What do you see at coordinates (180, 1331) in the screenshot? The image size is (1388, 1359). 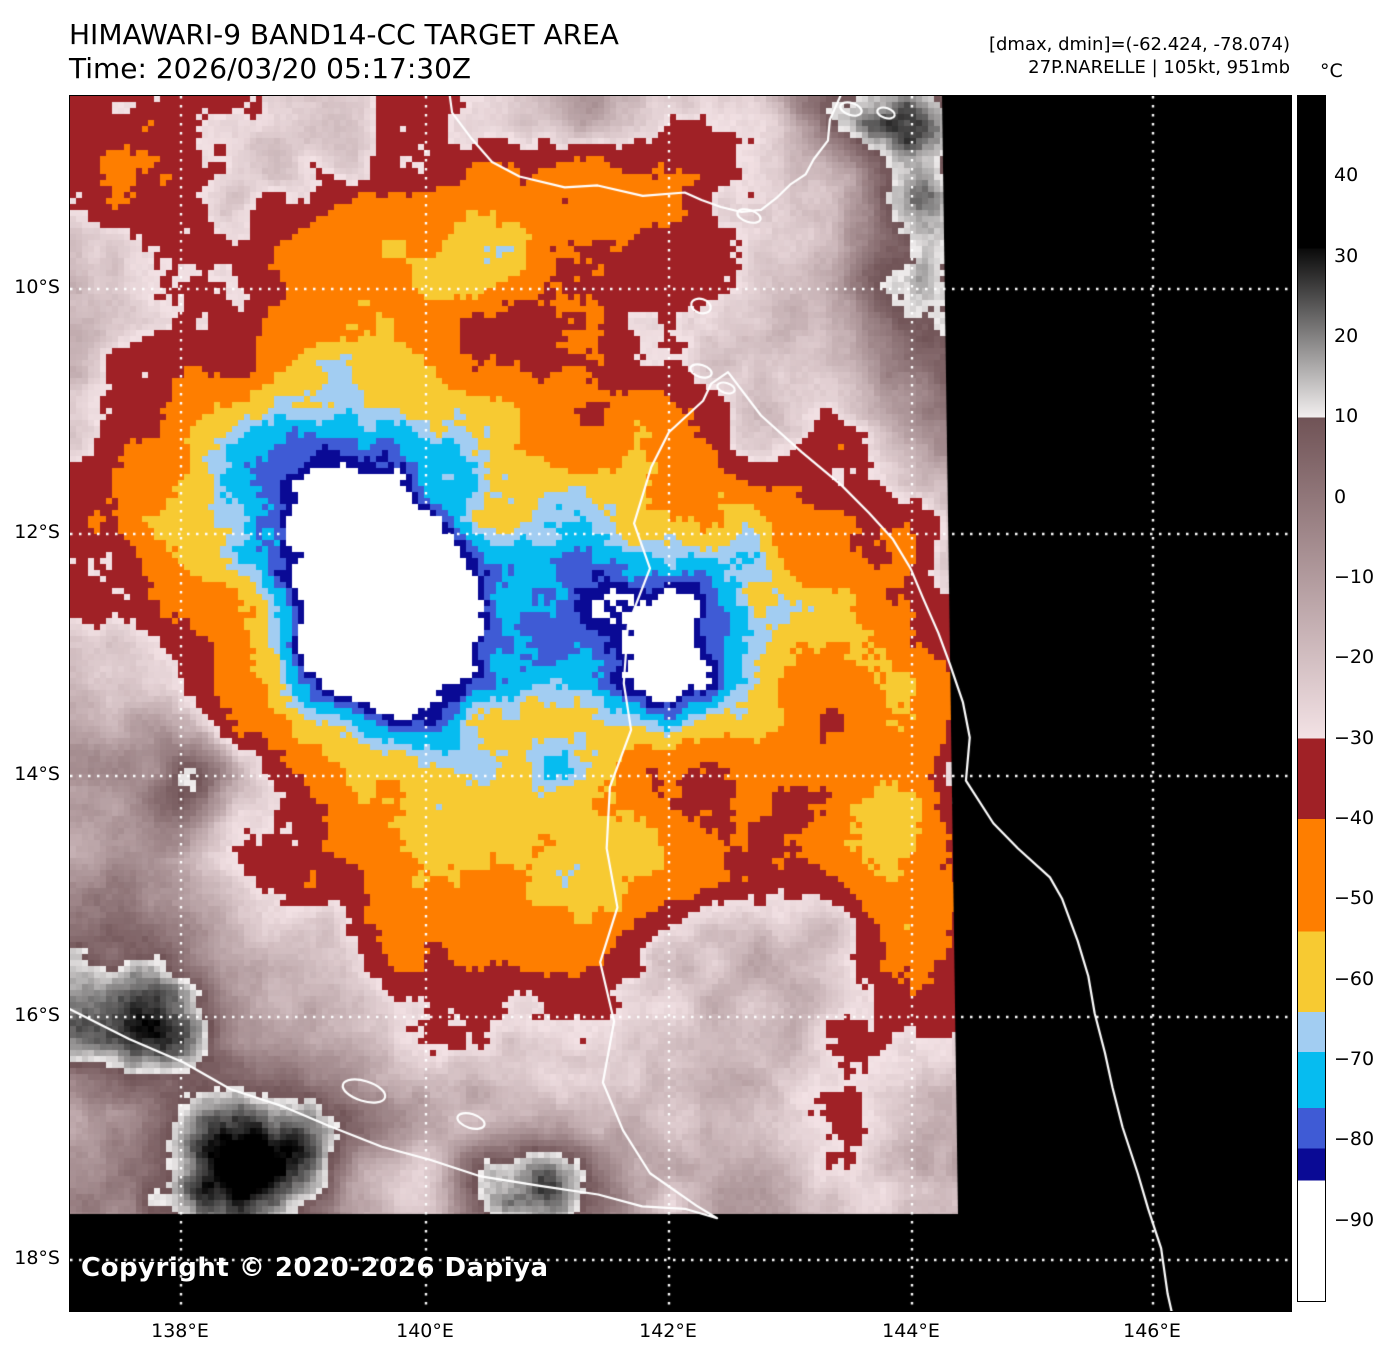 I see `x-tick-label: 138°E` at bounding box center [180, 1331].